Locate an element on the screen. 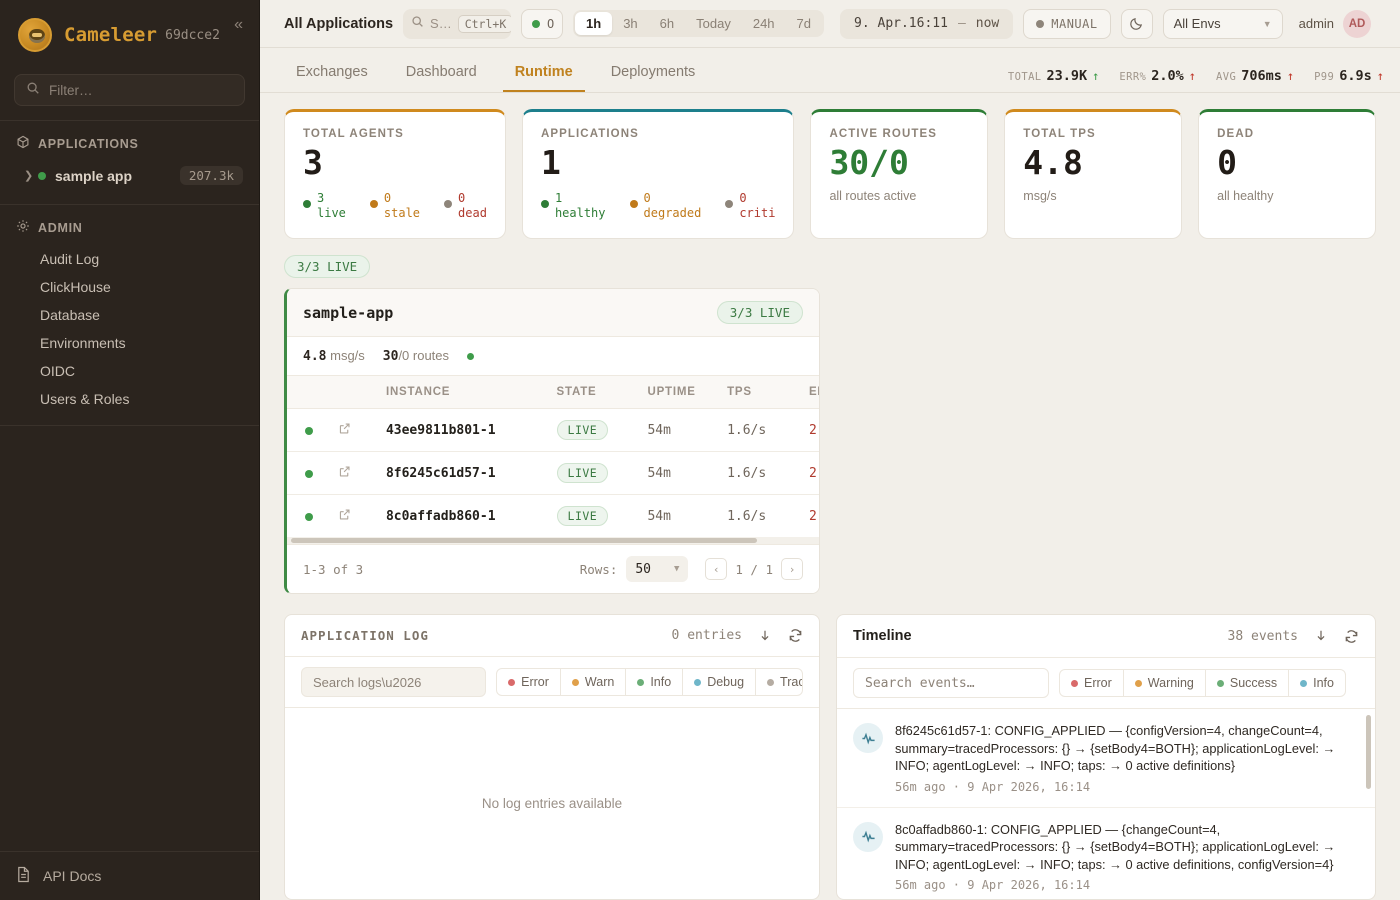 The image size is (1400, 900). rows-per-page-select: 50 ▼ is located at coordinates (657, 569).